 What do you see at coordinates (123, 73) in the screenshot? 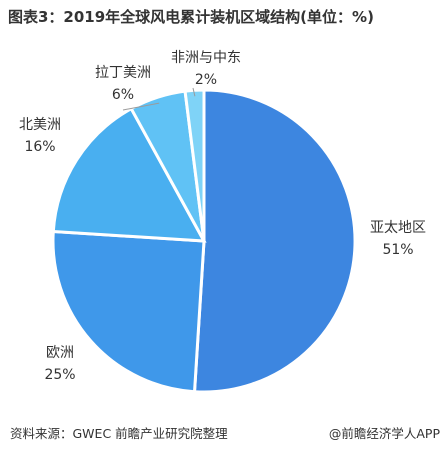
I see `slice-label-3: 拉丁美洲` at bounding box center [123, 73].